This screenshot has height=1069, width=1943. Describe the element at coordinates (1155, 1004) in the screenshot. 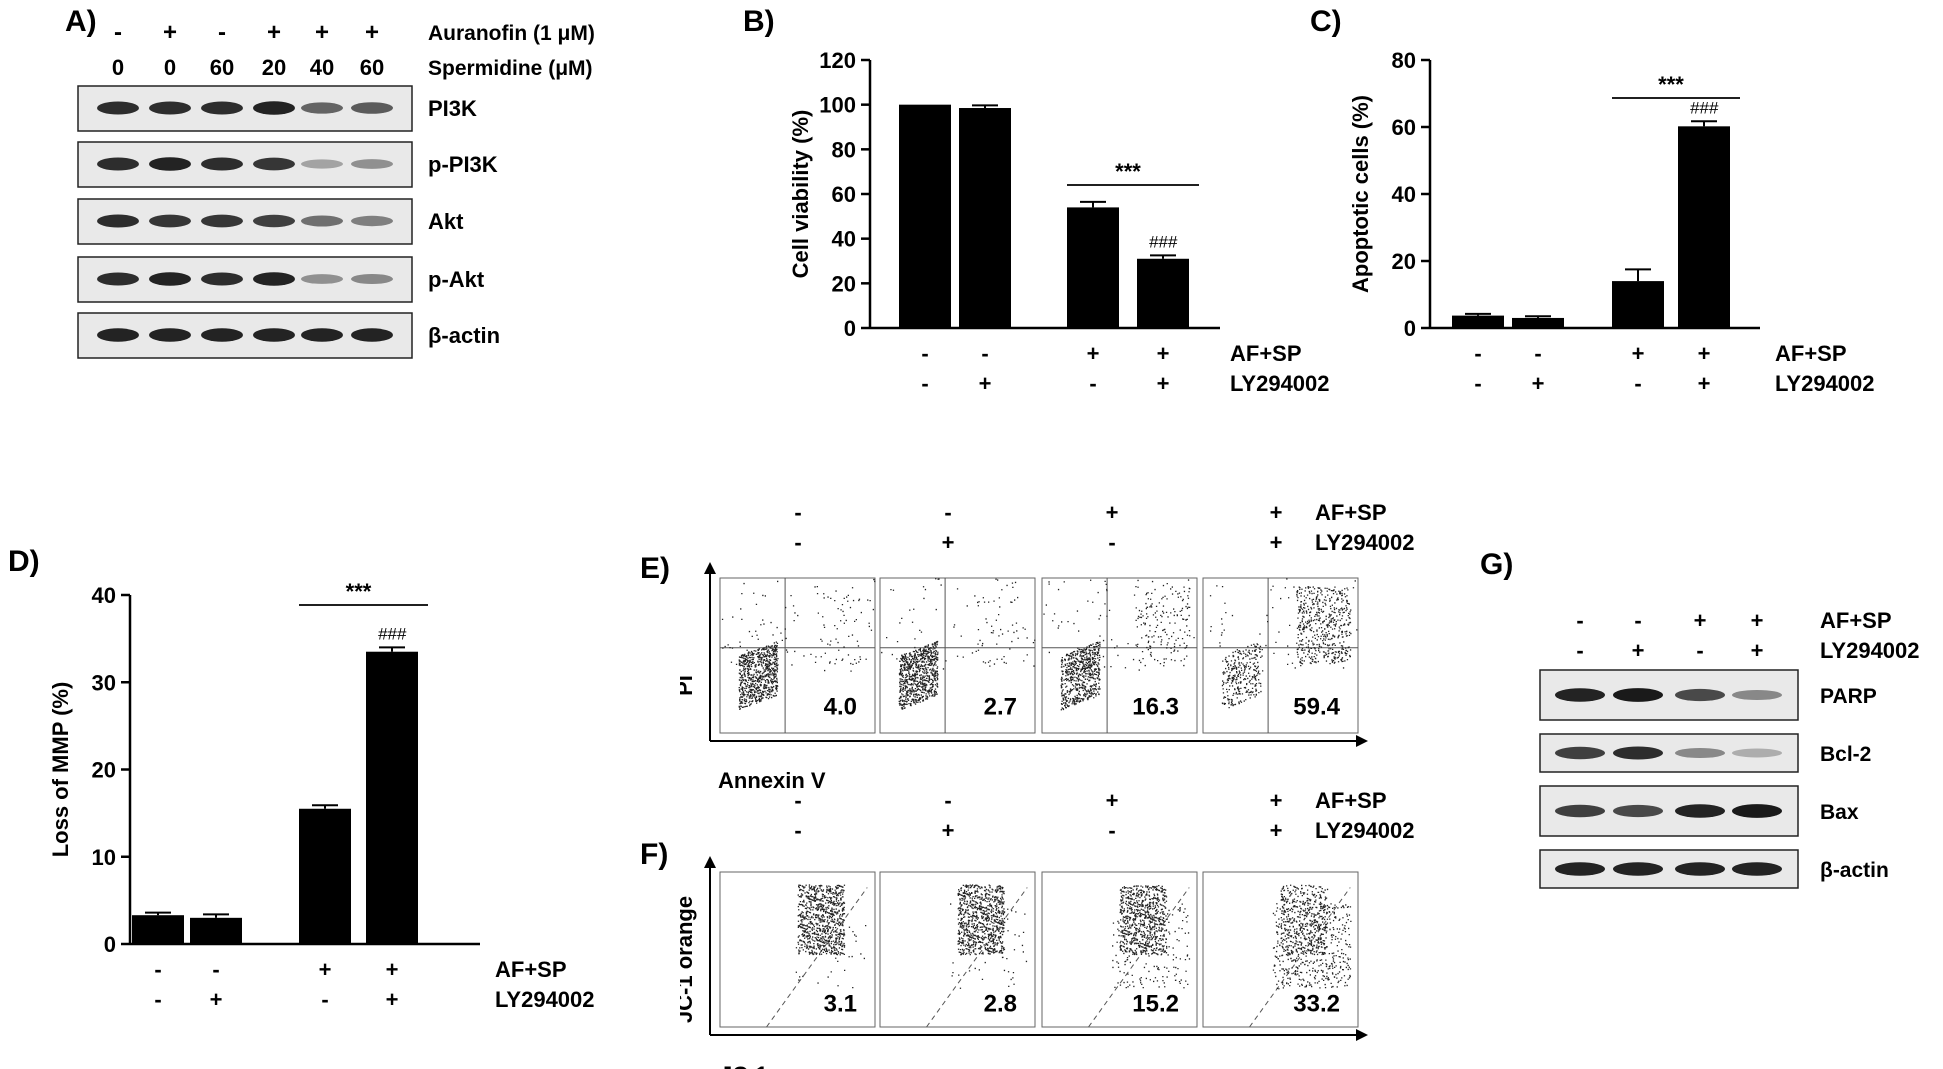

I see `quadrant-percentage: 15.2` at that location.